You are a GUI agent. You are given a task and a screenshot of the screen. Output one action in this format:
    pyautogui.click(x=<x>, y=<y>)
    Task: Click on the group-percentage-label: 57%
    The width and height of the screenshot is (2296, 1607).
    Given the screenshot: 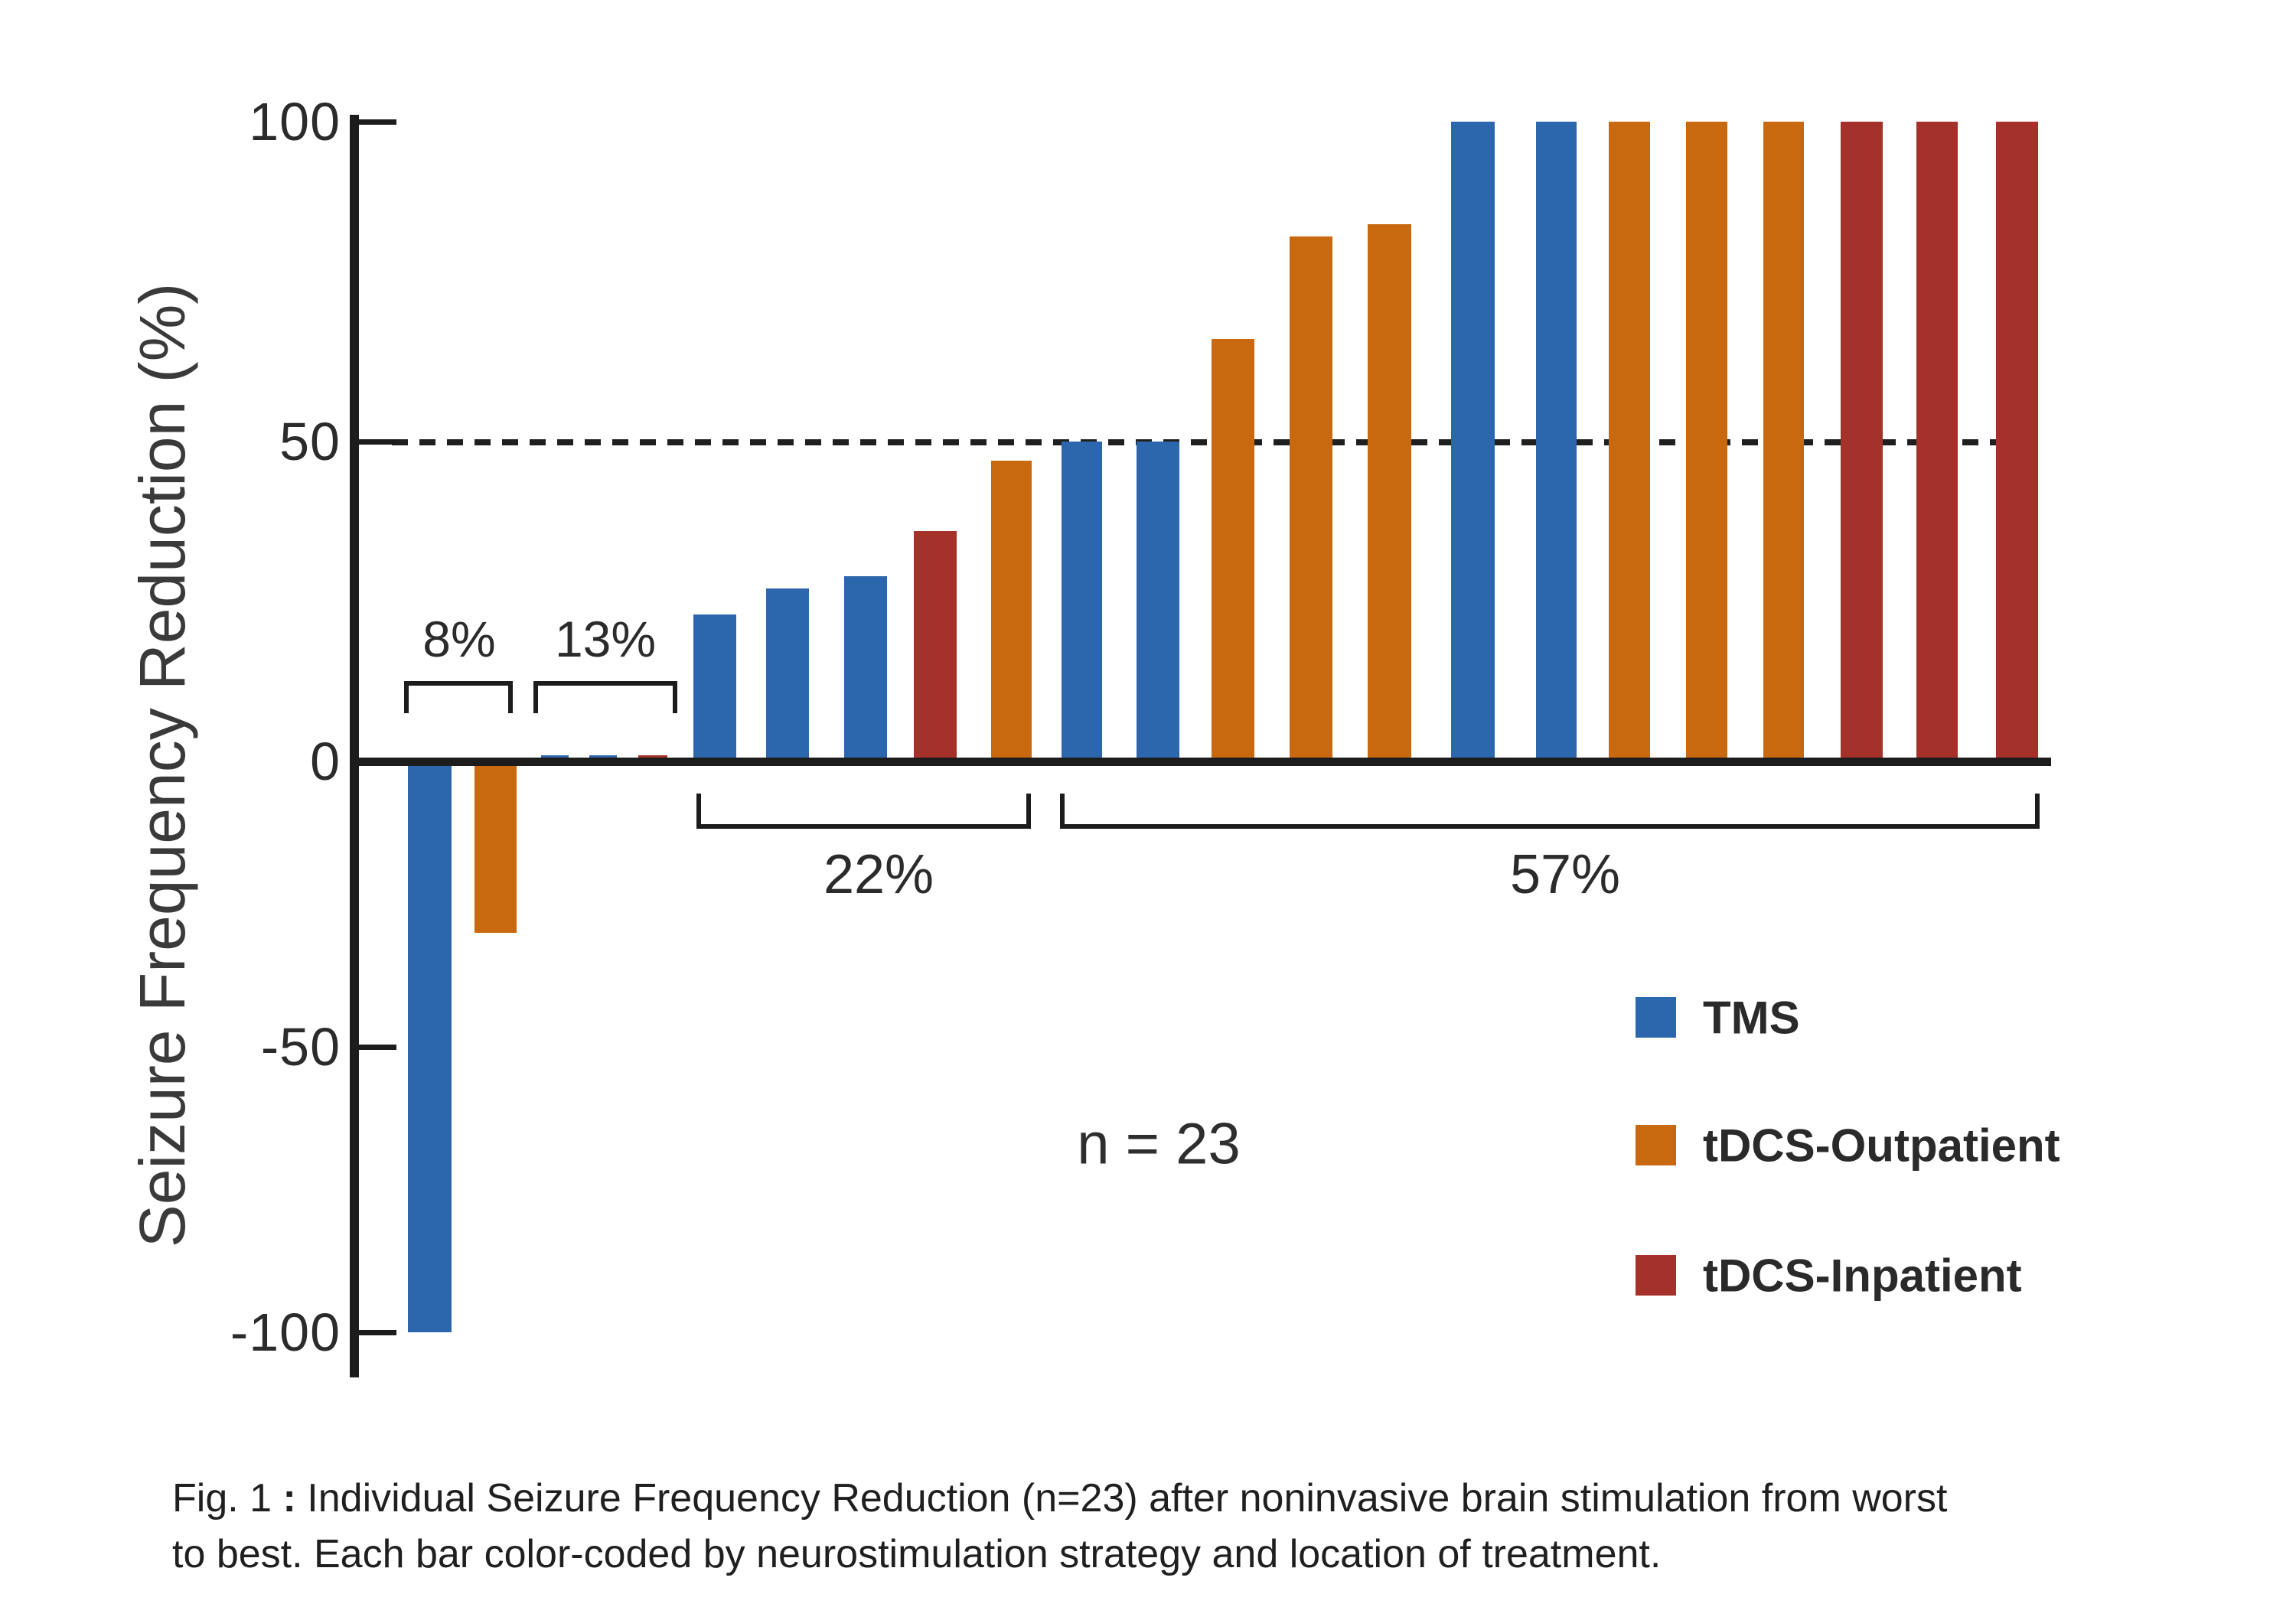 What is the action you would take?
    pyautogui.click(x=1565, y=875)
    